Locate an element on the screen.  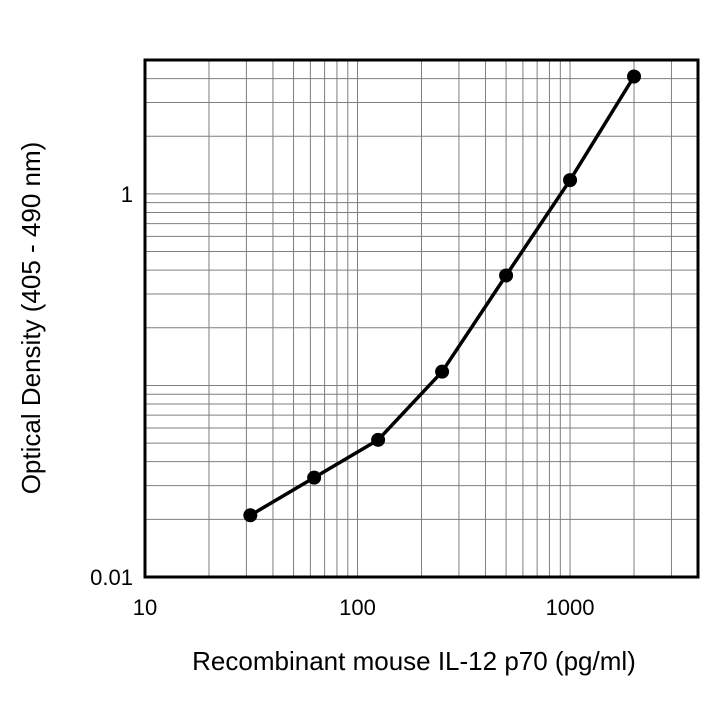
y-tick-labels: 0.01 1 is located at coordinates (111, 386).